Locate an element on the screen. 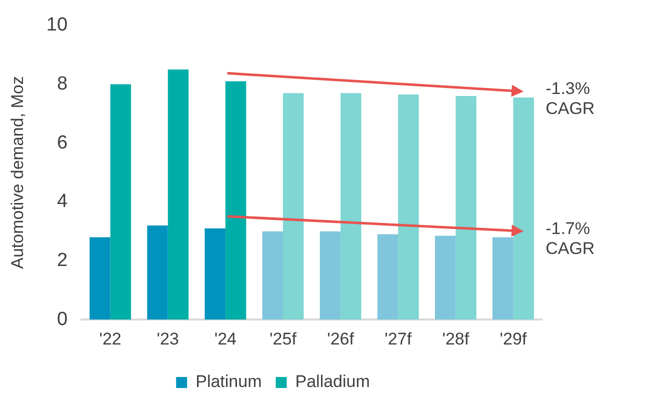 Image resolution: width=654 pixels, height=401 pixels. y-tick-label: 6 is located at coordinates (62, 143).